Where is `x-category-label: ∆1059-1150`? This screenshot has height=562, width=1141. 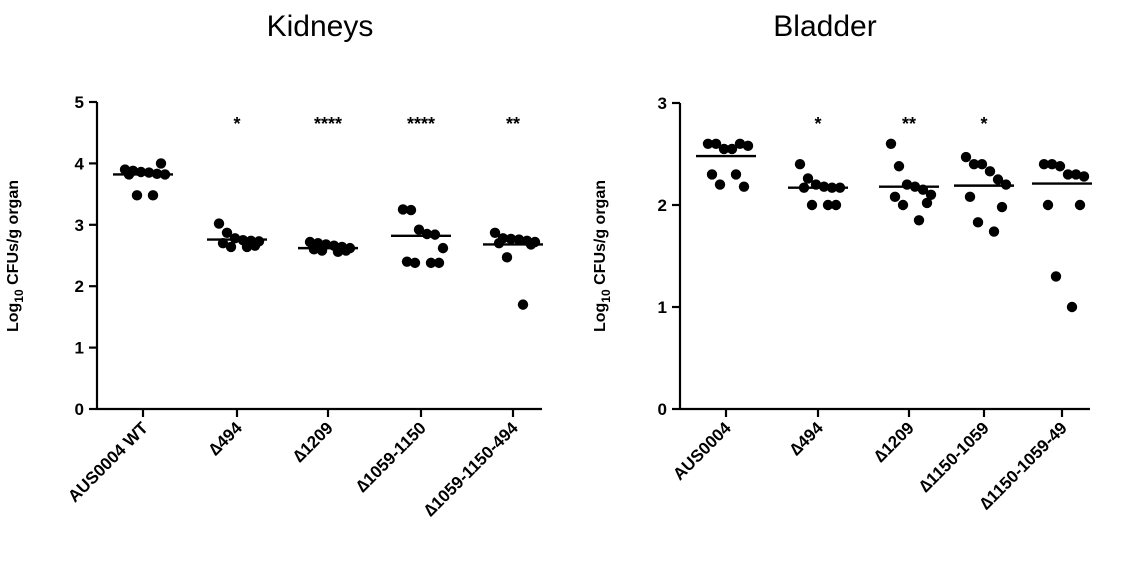
x-category-label: ∆1059-1150 is located at coordinates (391, 457).